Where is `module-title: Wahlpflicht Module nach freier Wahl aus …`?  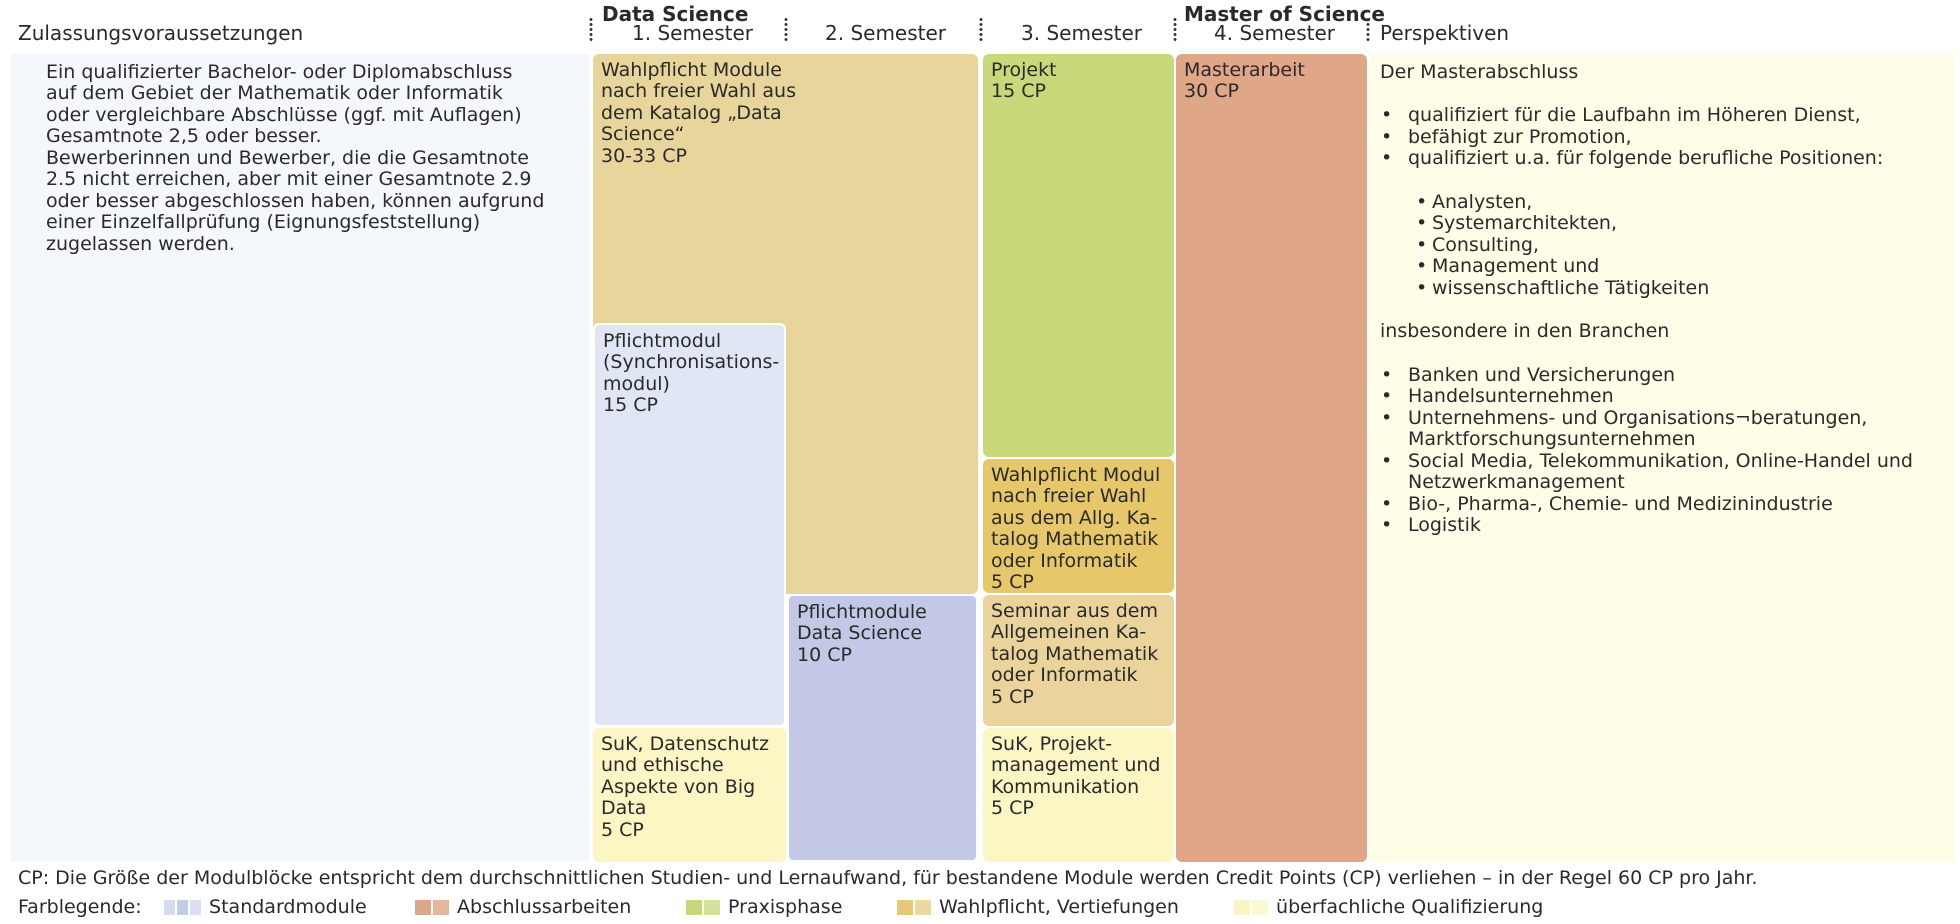 module-title: Wahlpflicht Module nach freier Wahl aus … is located at coordinates (698, 102).